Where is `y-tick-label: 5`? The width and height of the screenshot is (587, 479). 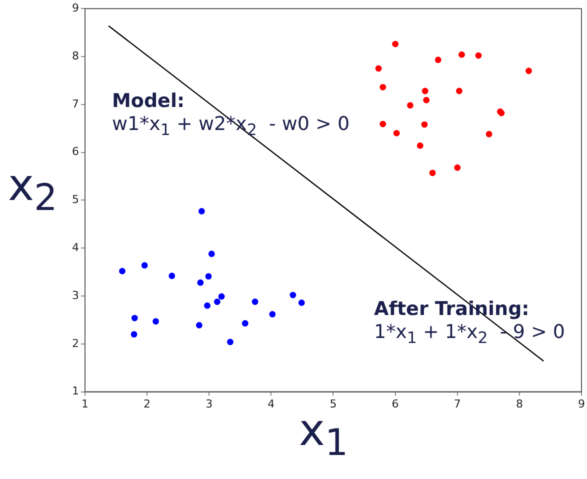 y-tick-label: 5 is located at coordinates (75, 199).